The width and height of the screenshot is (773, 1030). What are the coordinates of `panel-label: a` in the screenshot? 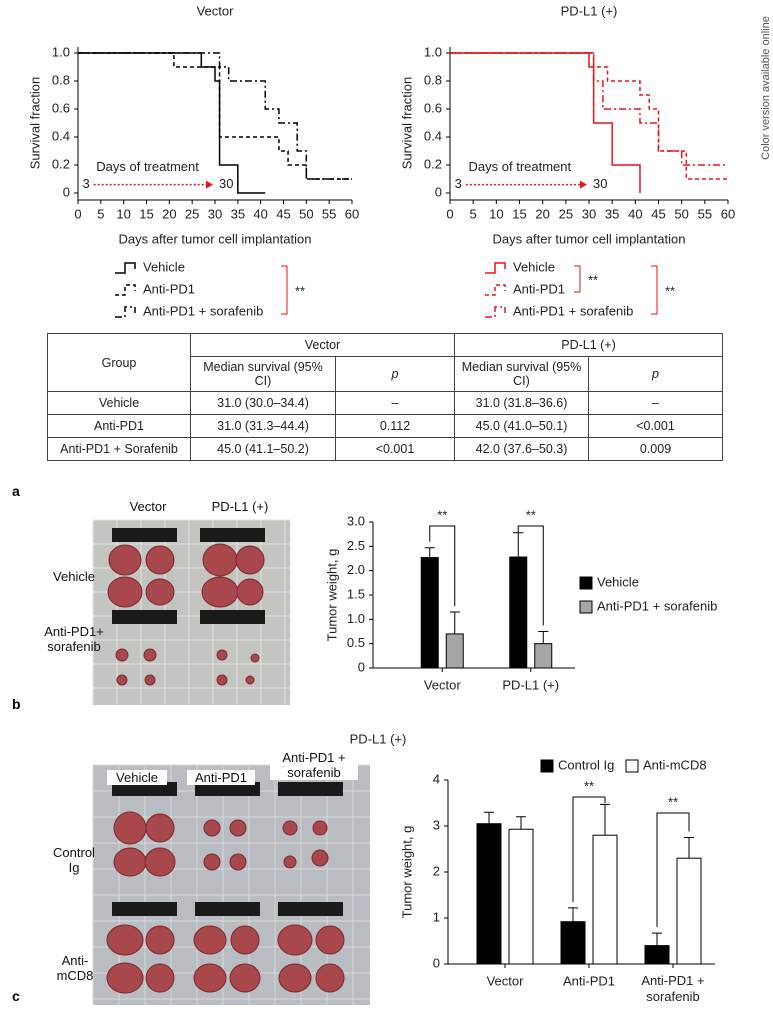 It's located at (16, 491).